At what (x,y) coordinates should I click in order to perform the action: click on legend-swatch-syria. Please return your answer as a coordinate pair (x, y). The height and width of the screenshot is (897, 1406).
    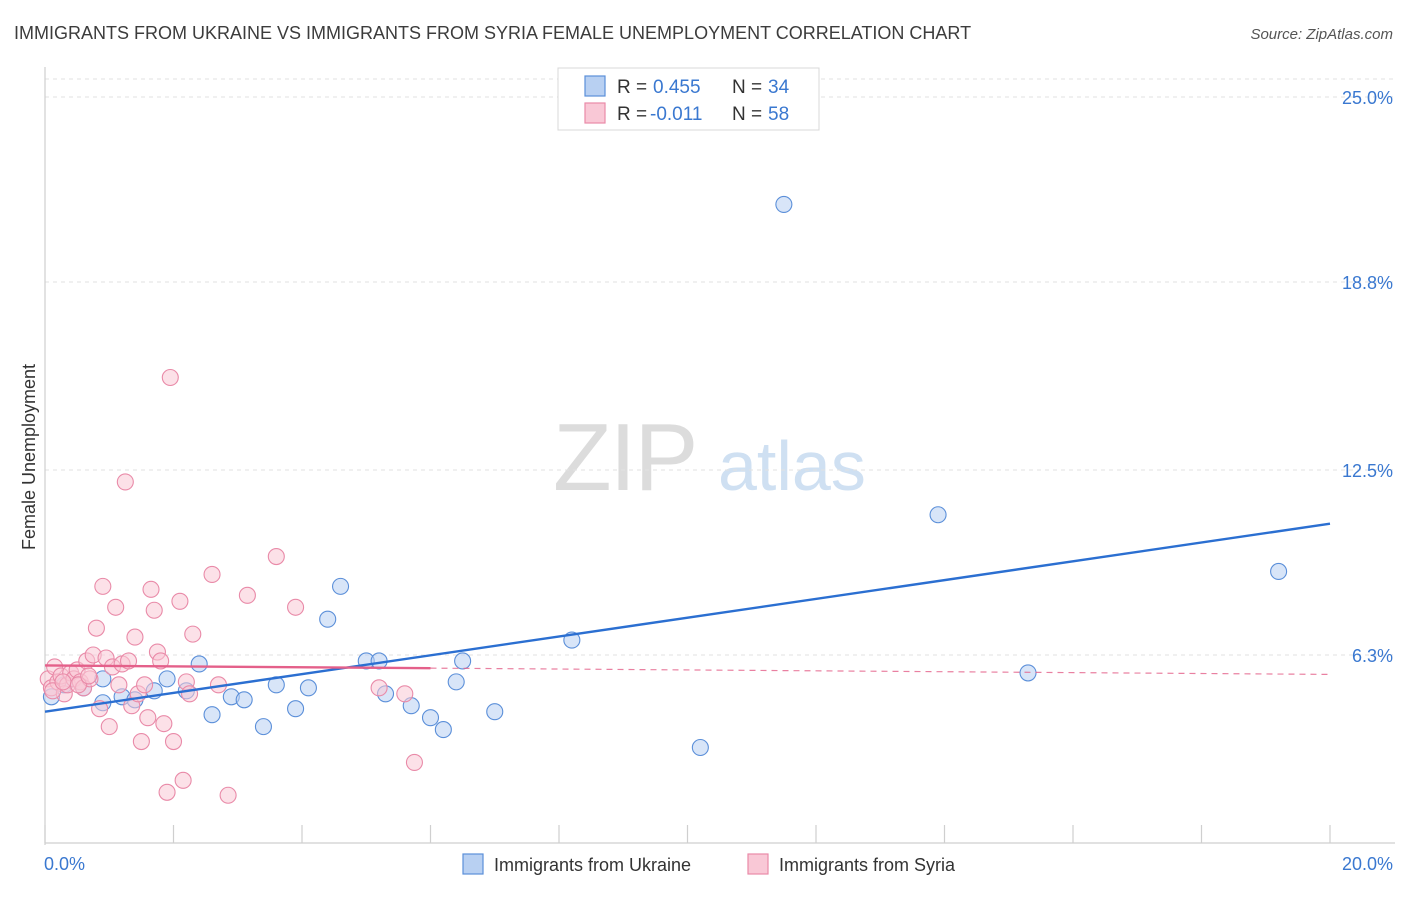
    Looking at the image, I should click on (595, 113).